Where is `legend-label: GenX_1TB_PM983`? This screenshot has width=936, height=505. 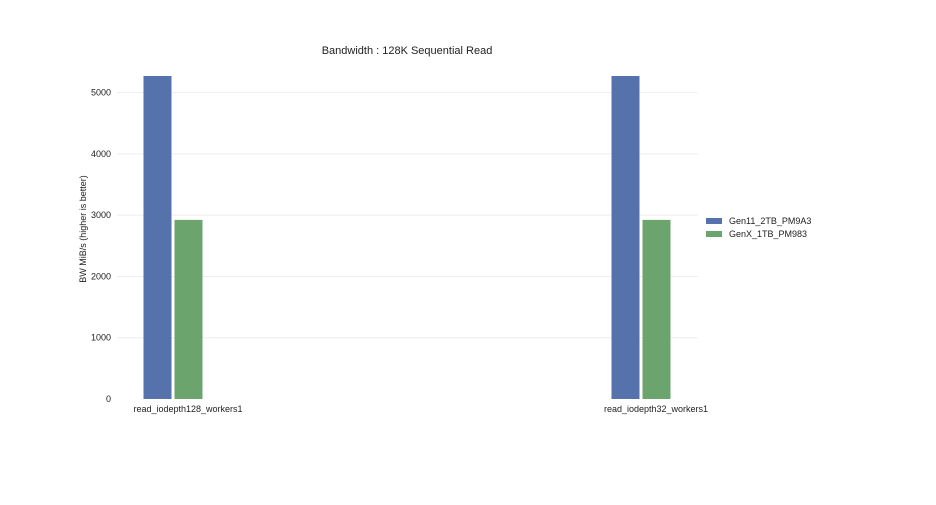
legend-label: GenX_1TB_PM983 is located at coordinates (768, 234).